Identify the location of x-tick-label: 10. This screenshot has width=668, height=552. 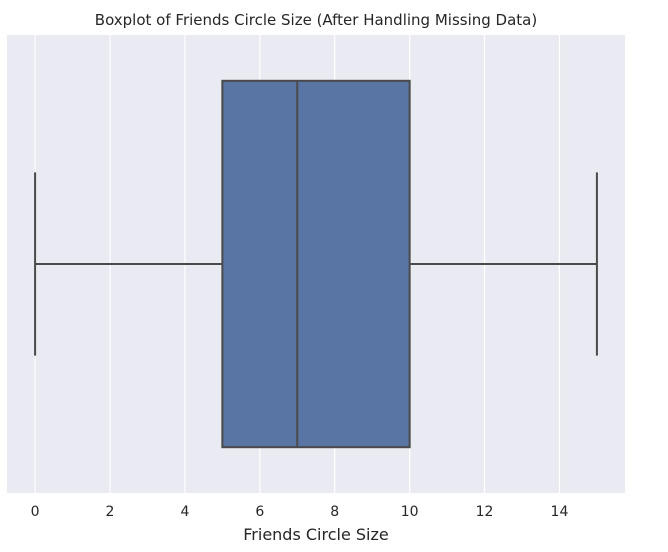
(410, 512).